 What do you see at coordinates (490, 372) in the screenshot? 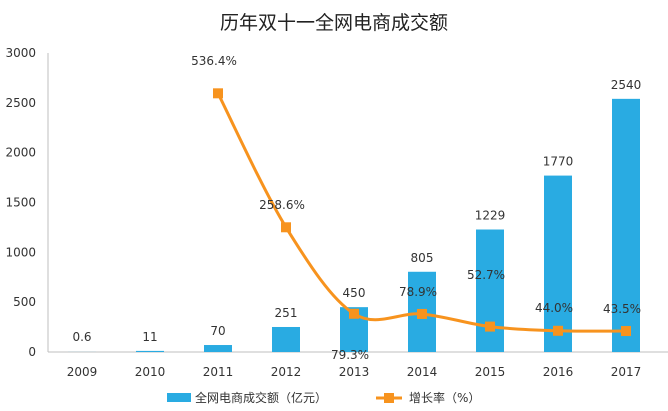
I see `x-tick-label: 2015` at bounding box center [490, 372].